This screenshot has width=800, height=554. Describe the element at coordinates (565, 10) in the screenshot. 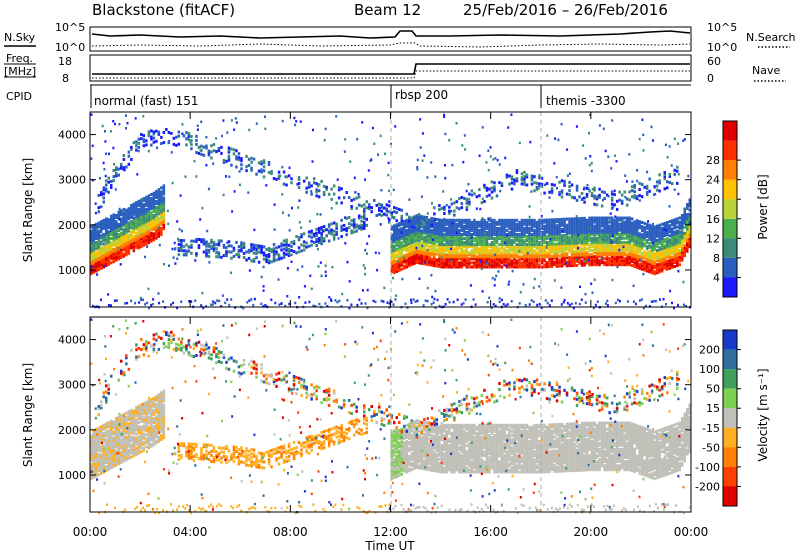

I see `date-range: 25/Feb/2016 – 26/Feb/2016` at that location.